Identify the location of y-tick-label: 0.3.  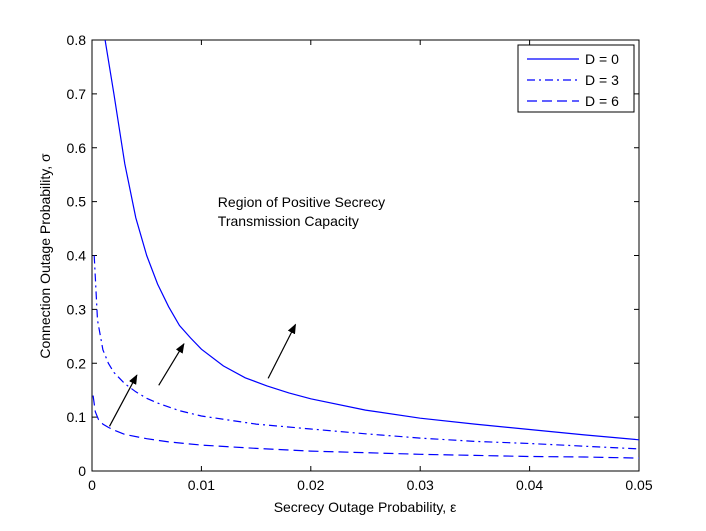
(77, 309).